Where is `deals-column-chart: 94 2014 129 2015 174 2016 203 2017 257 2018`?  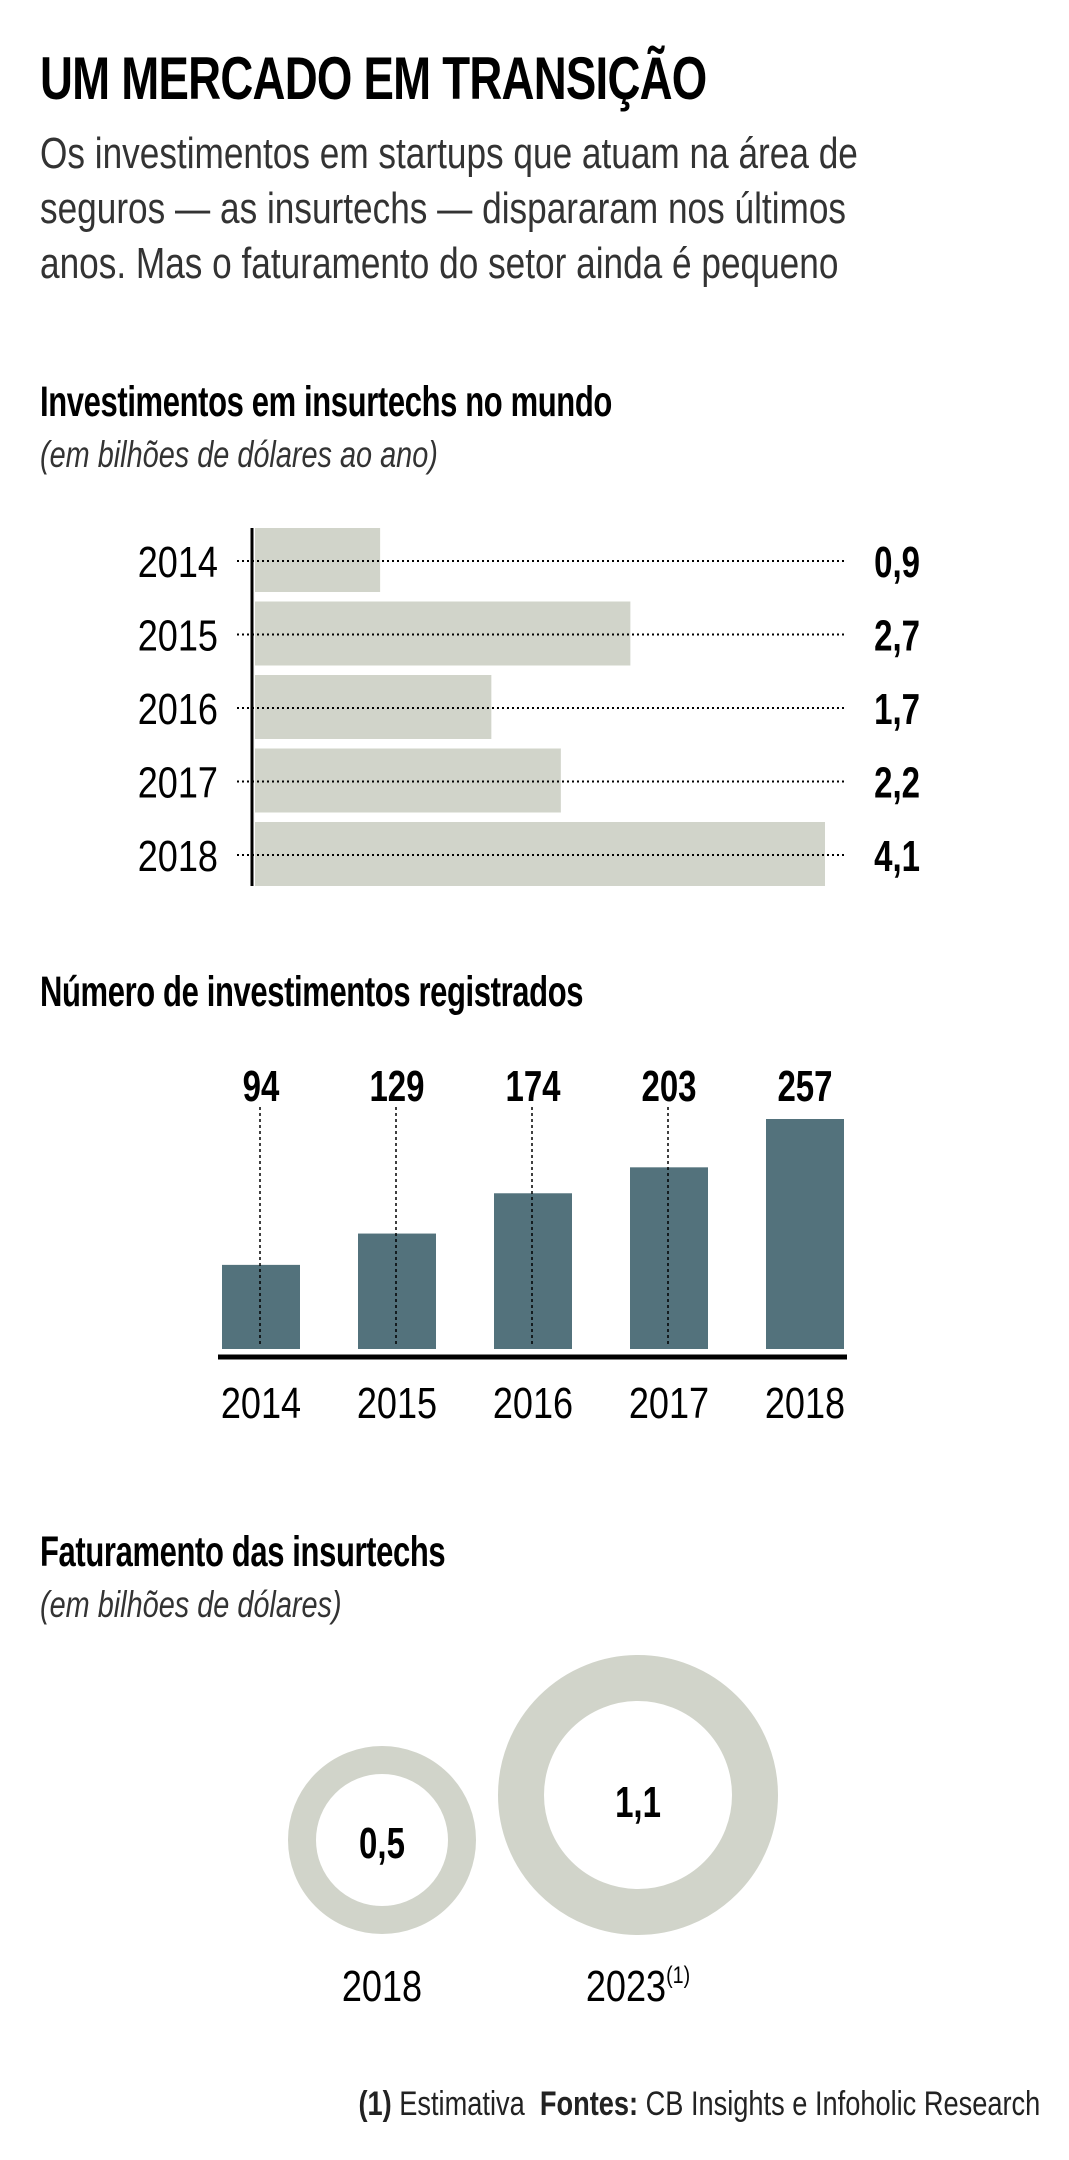 deals-column-chart: 94 2014 129 2015 174 2016 203 2017 257 2018 is located at coordinates (532, 1245).